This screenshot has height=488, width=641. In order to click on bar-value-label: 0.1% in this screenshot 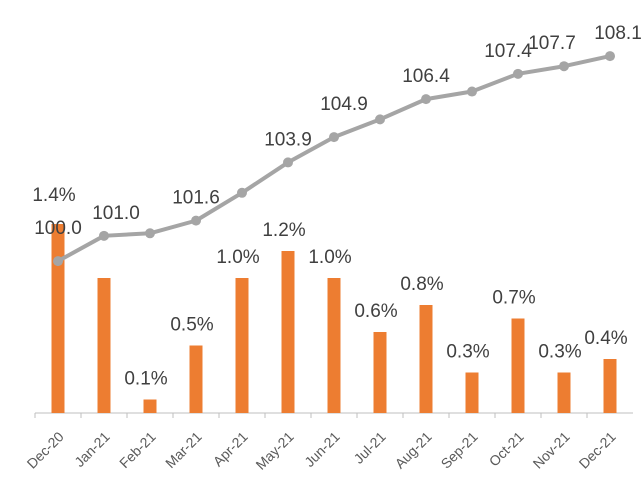, I will do `click(145, 379)`.